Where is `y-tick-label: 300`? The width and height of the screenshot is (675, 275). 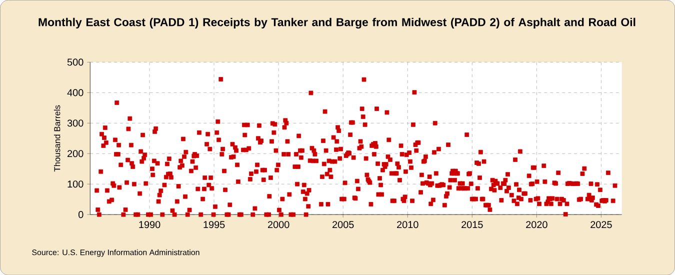 y-tick-label: 300 is located at coordinates (75, 123).